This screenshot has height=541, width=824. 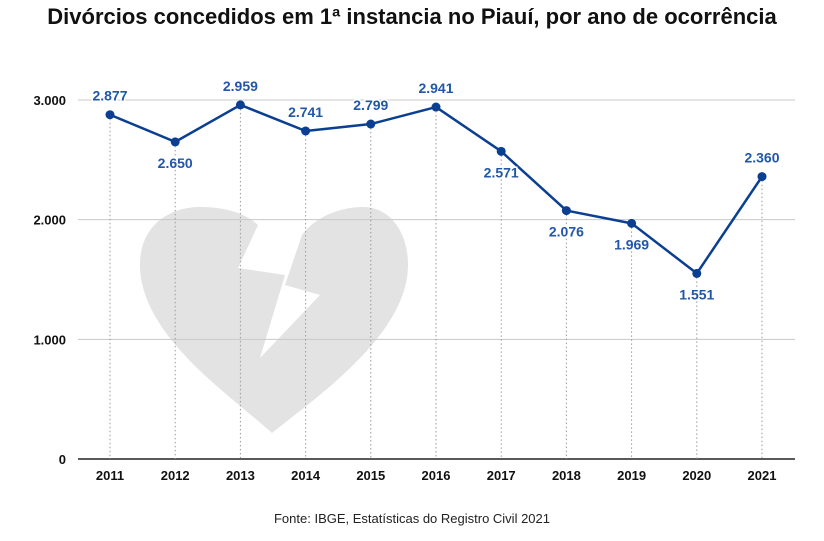 What do you see at coordinates (762, 475) in the screenshot?
I see `x-tick-label: 2021` at bounding box center [762, 475].